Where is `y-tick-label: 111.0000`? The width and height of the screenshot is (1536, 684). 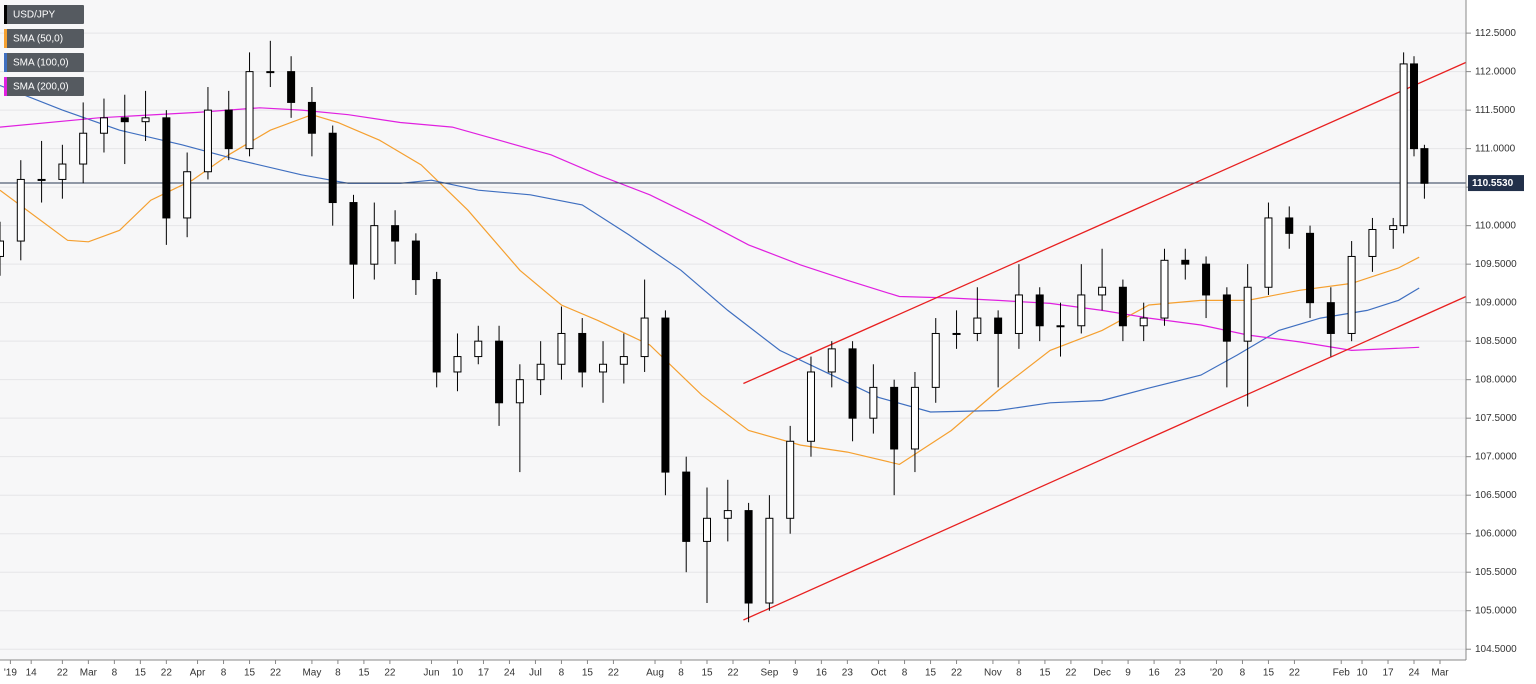
y-tick-label: 111.0000 is located at coordinates (1495, 148).